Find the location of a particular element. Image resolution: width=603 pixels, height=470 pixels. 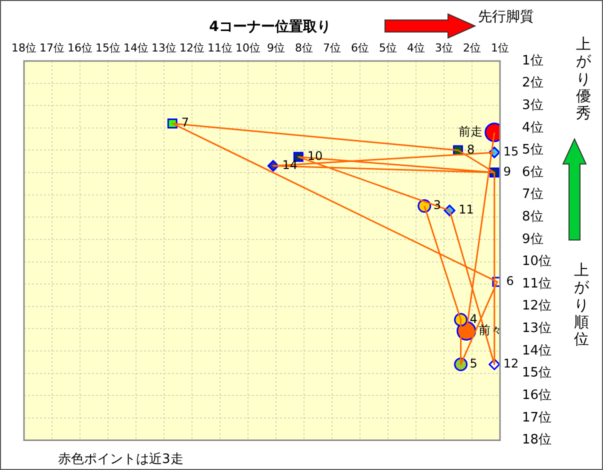

y-tick-label: 14位 is located at coordinates (537, 350).